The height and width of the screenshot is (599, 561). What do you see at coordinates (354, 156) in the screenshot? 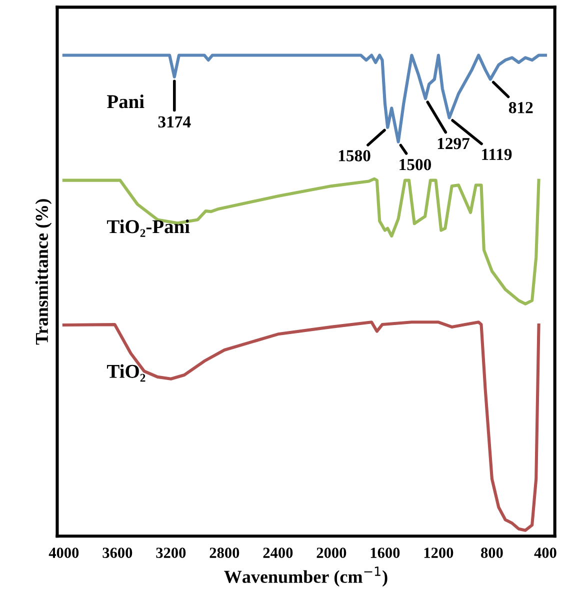
I see `annotation: 1580` at bounding box center [354, 156].